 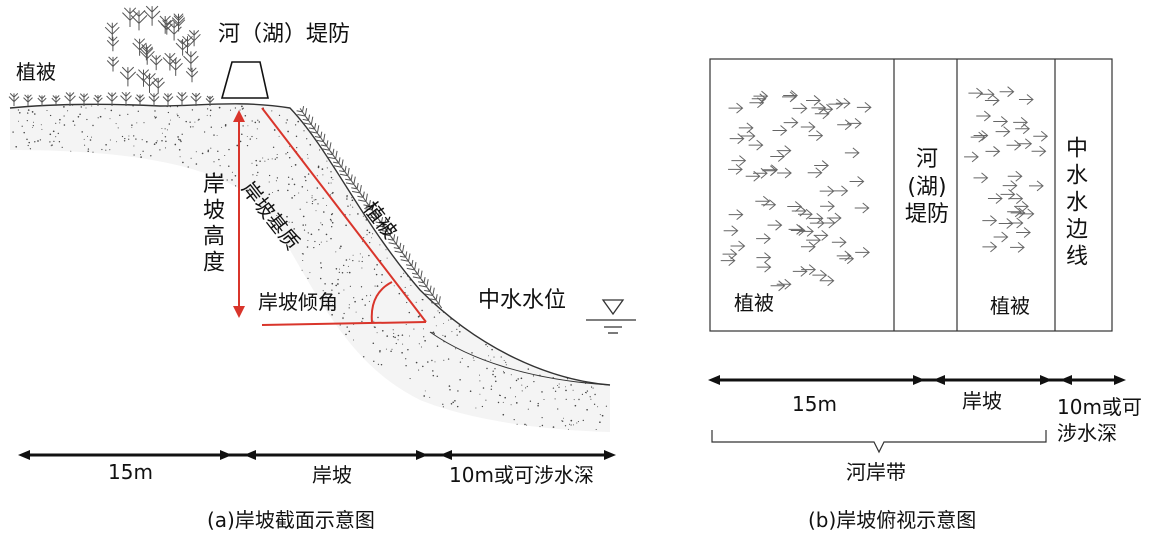 I want to click on dimension-ticks-a, so click(x=317, y=455).